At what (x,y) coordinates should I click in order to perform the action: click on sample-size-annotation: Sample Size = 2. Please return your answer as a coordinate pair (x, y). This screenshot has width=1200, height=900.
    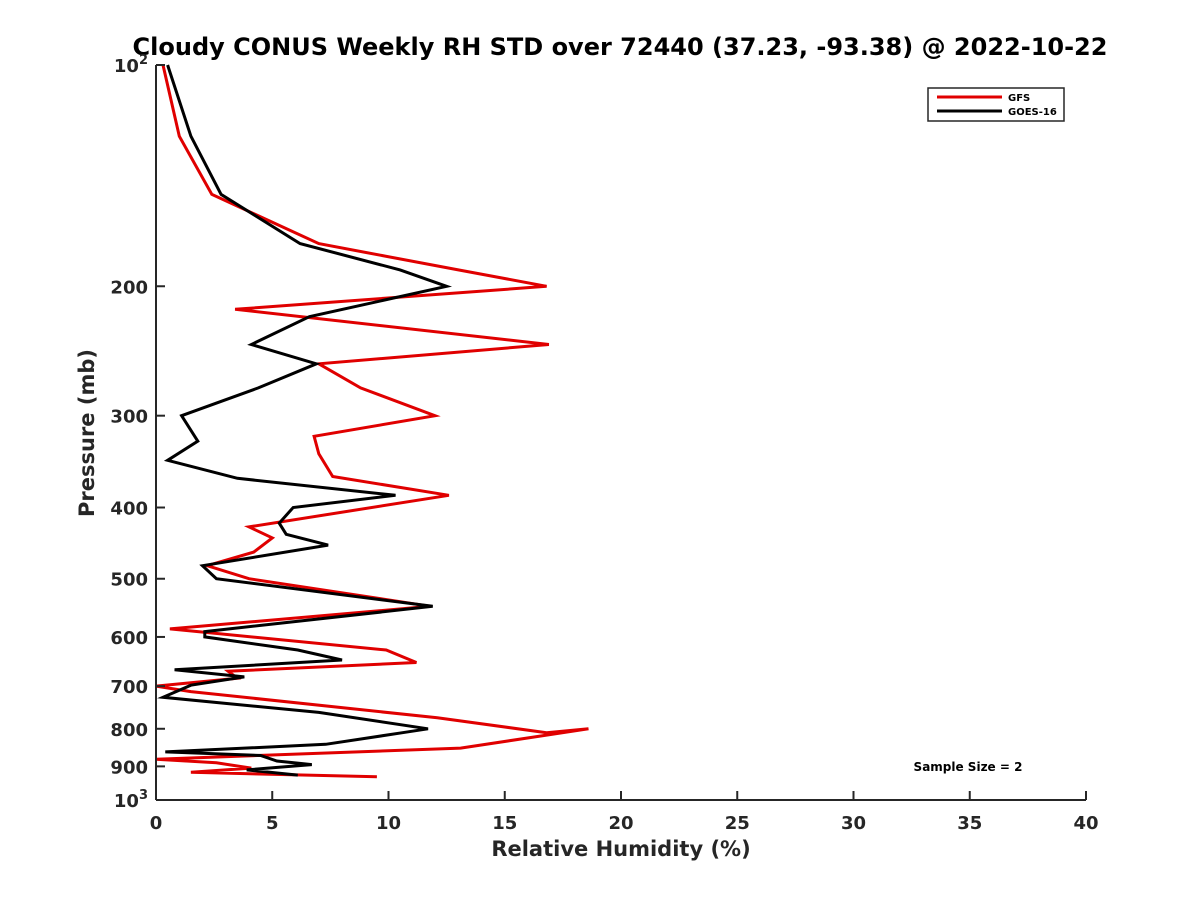
    Looking at the image, I should click on (968, 767).